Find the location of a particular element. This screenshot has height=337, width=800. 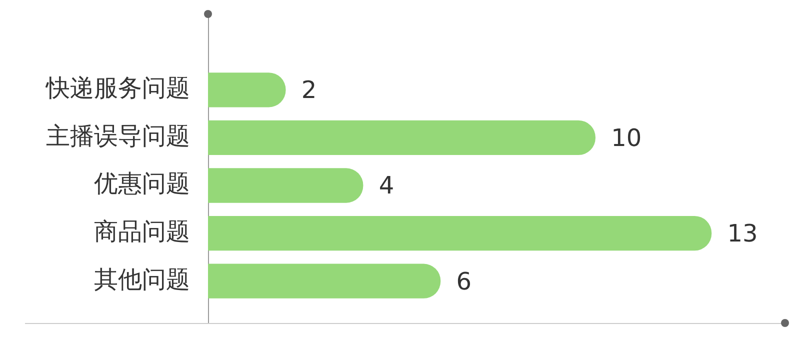

data-label: 4 is located at coordinates (386, 186).